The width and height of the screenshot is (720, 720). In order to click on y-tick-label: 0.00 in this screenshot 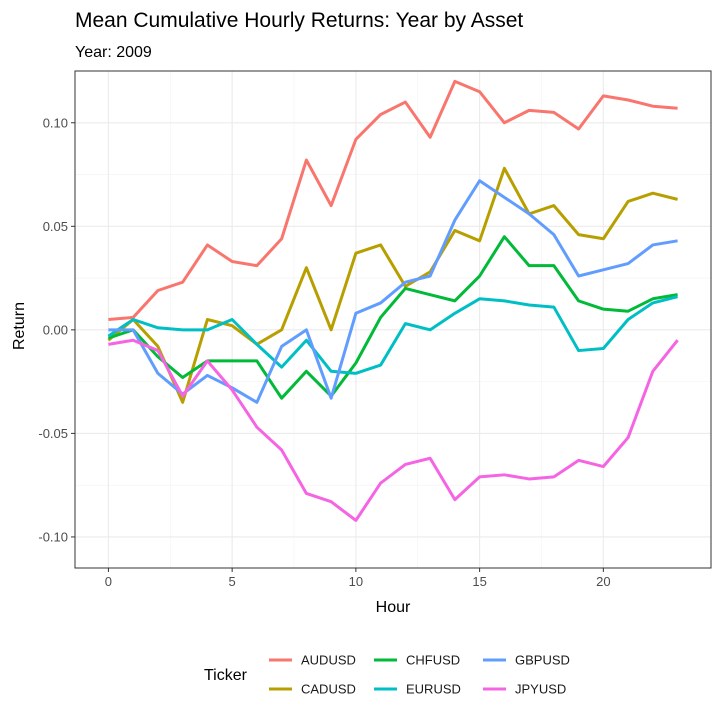, I will do `click(55, 329)`.